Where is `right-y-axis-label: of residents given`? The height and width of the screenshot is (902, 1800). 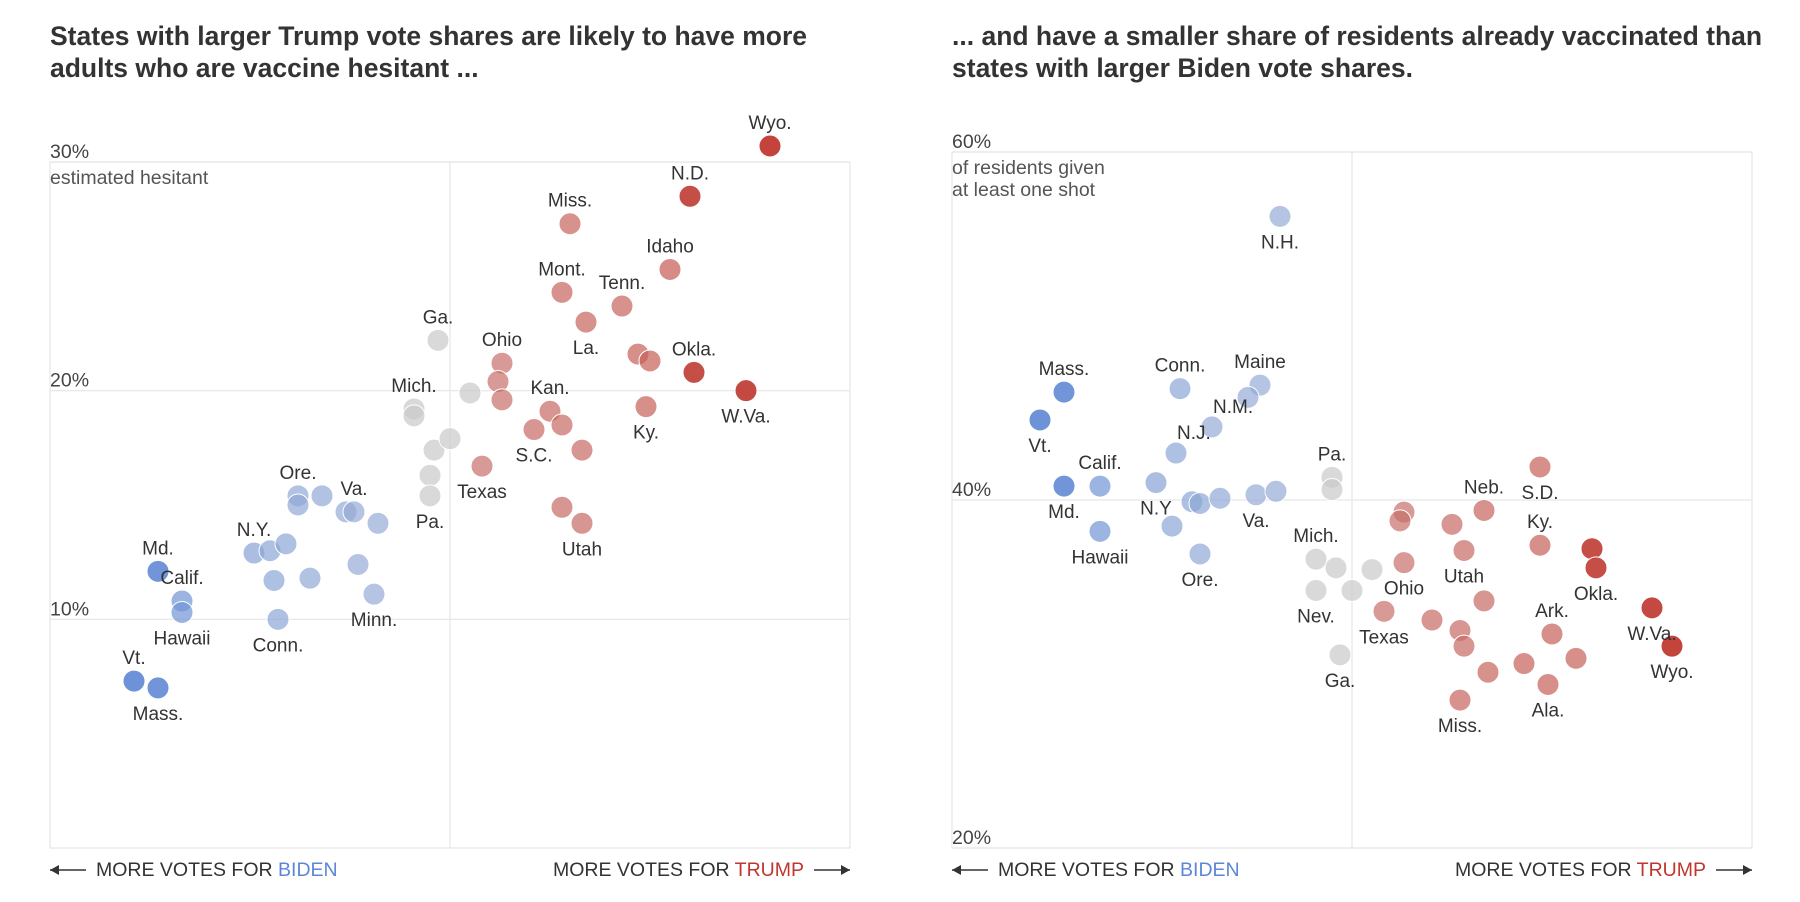
right-y-axis-label: of residents given is located at coordinates (1028, 168).